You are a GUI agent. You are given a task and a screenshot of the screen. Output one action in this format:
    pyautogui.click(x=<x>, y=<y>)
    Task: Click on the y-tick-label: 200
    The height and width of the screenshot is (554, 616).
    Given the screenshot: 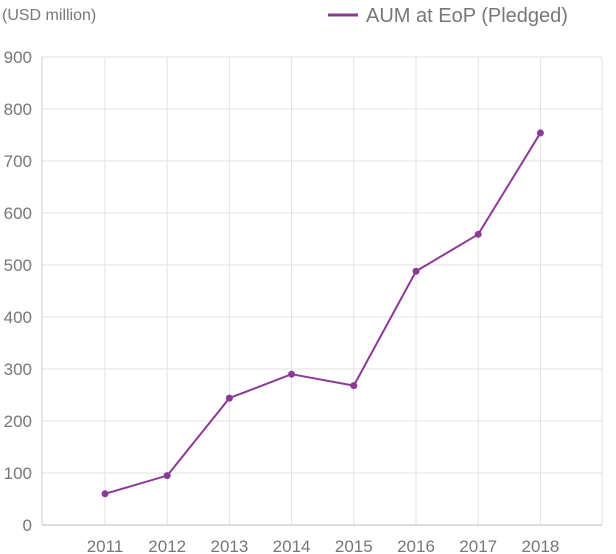 What is the action you would take?
    pyautogui.click(x=18, y=421)
    